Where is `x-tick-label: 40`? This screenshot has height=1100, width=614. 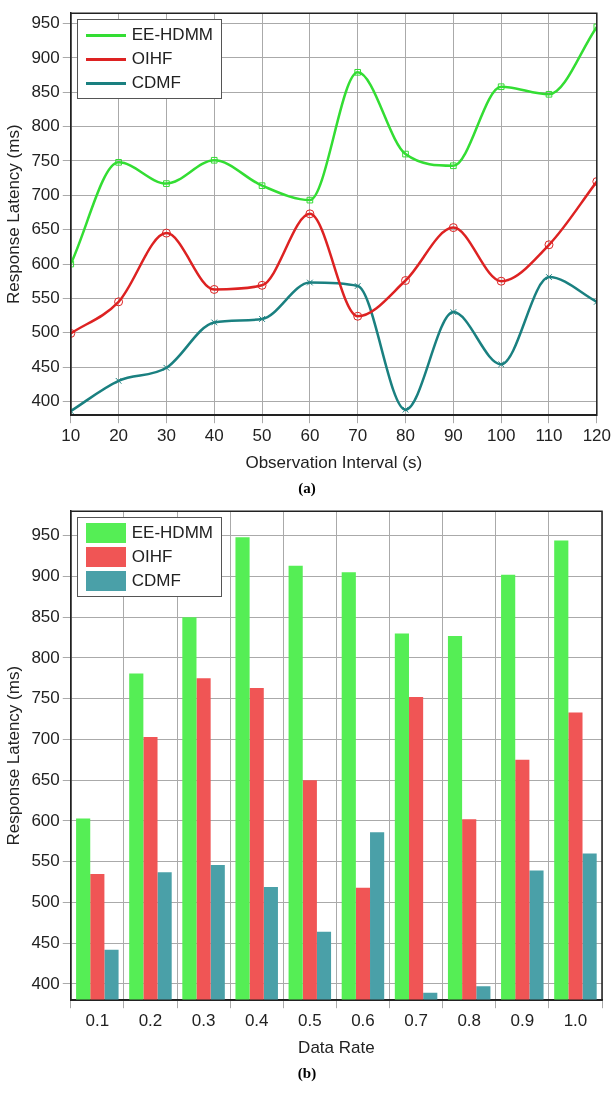 x-tick-label: 40 is located at coordinates (214, 436).